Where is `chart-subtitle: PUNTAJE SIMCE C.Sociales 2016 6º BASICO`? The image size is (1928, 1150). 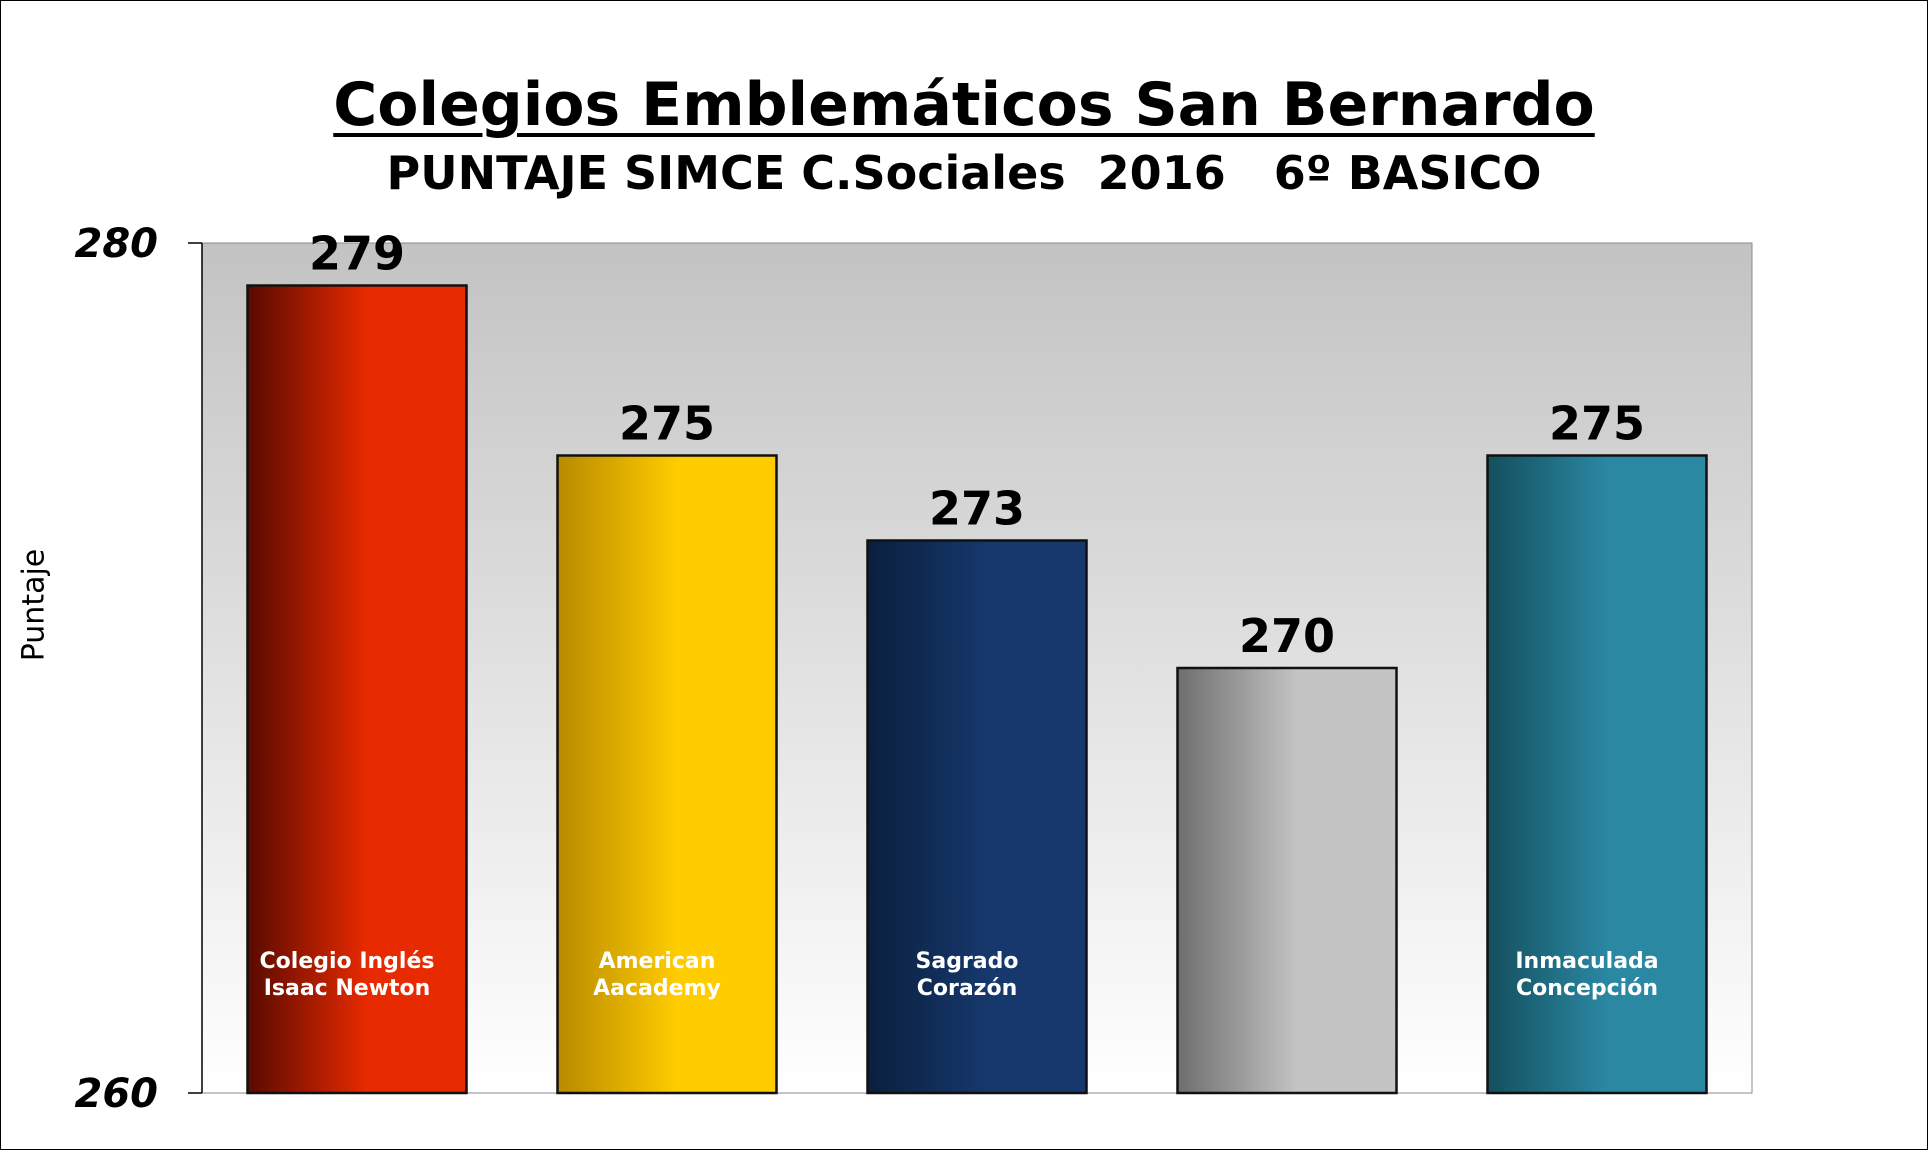
chart-subtitle: PUNTAJE SIMCE C.Sociales 2016 6º BASICO is located at coordinates (964, 173).